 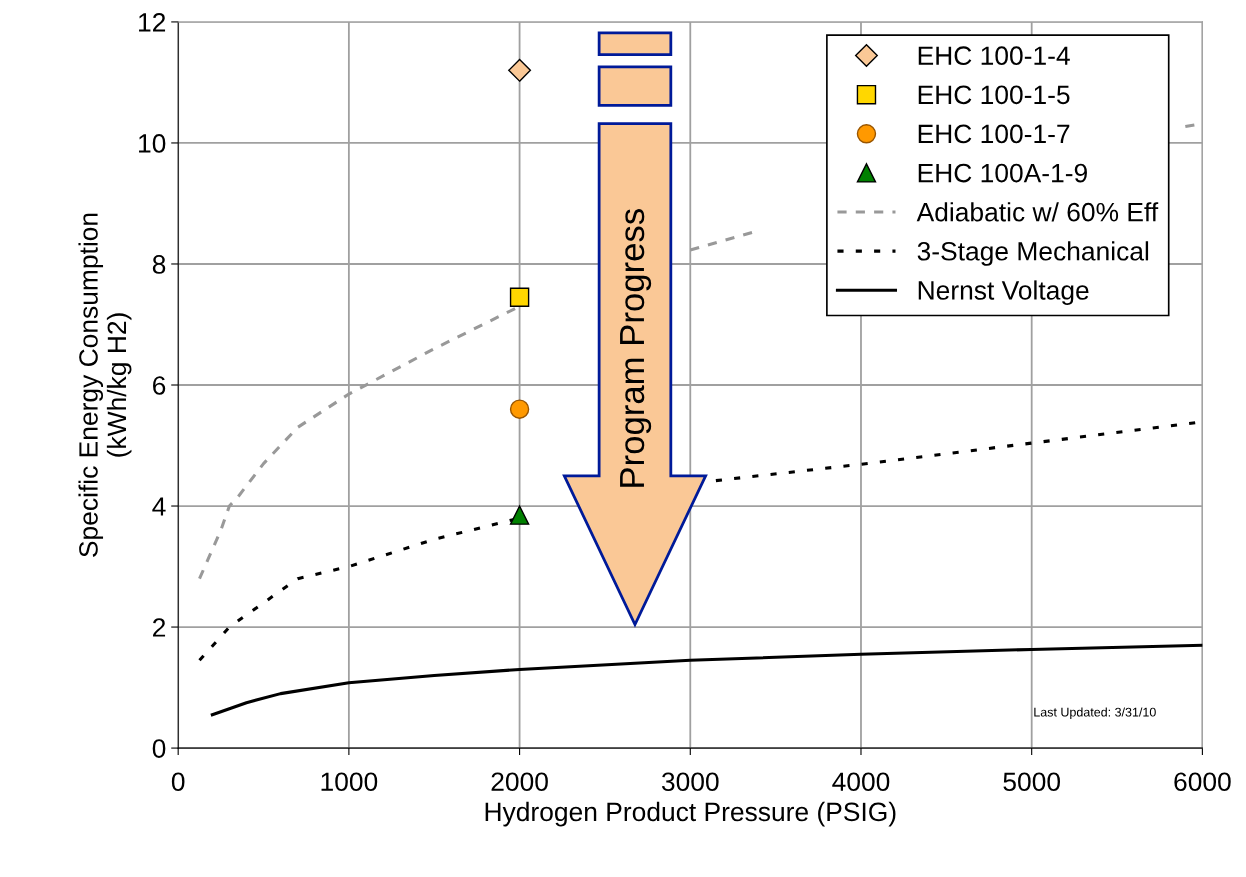 What do you see at coordinates (159, 264) in the screenshot?
I see `y-tick-label: 8` at bounding box center [159, 264].